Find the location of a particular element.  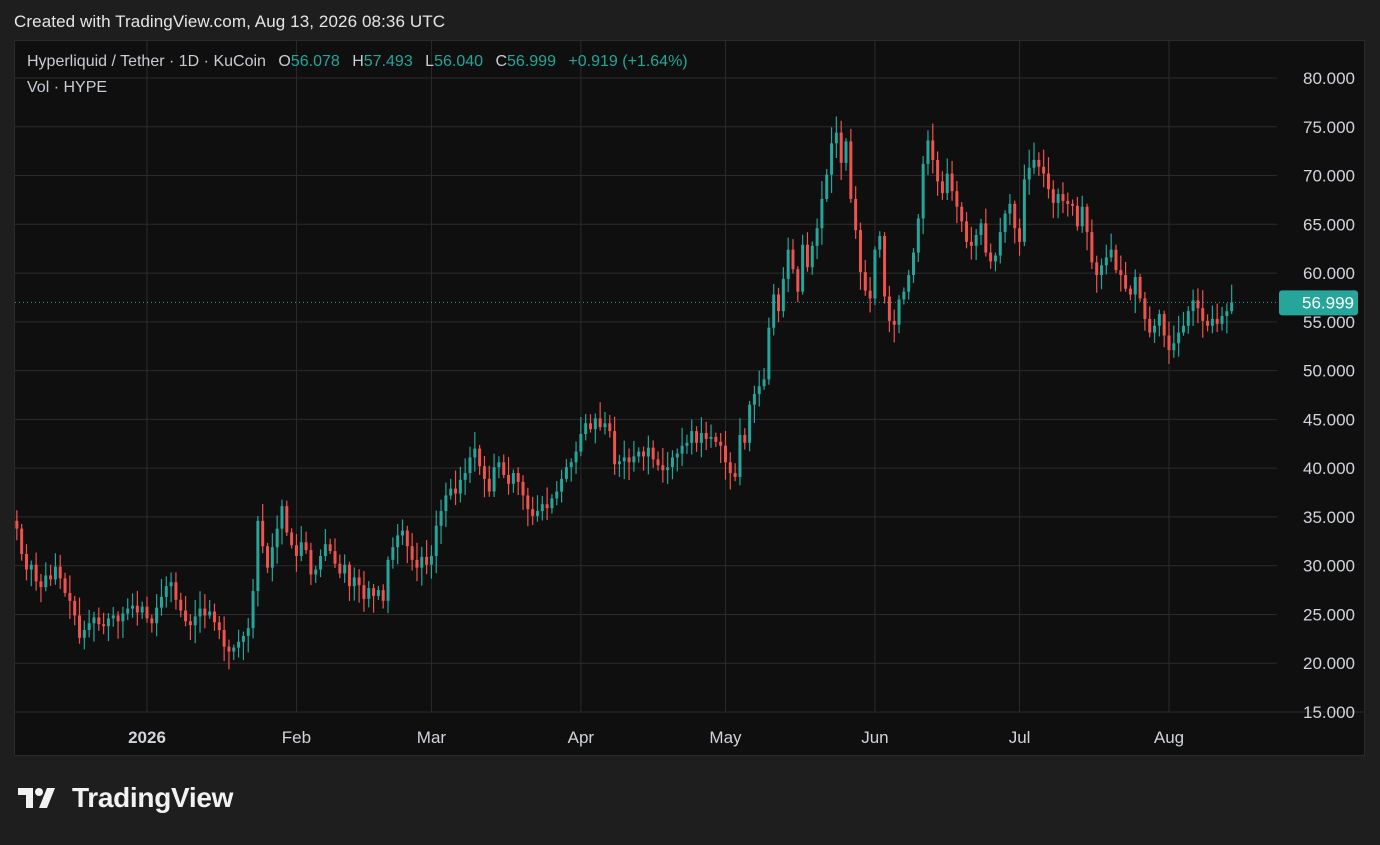

change-value: +0.919 (+1.64%) is located at coordinates (627, 61).